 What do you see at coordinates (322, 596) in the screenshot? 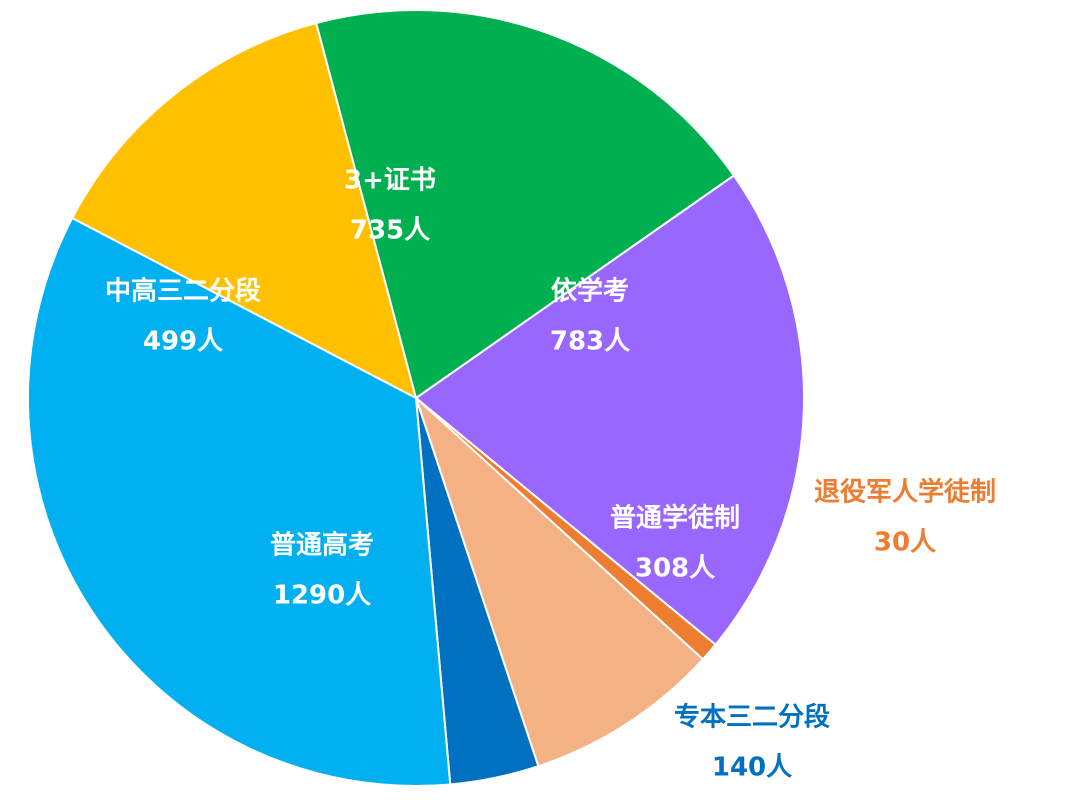
I see `slice-value-label: 1290人` at bounding box center [322, 596].